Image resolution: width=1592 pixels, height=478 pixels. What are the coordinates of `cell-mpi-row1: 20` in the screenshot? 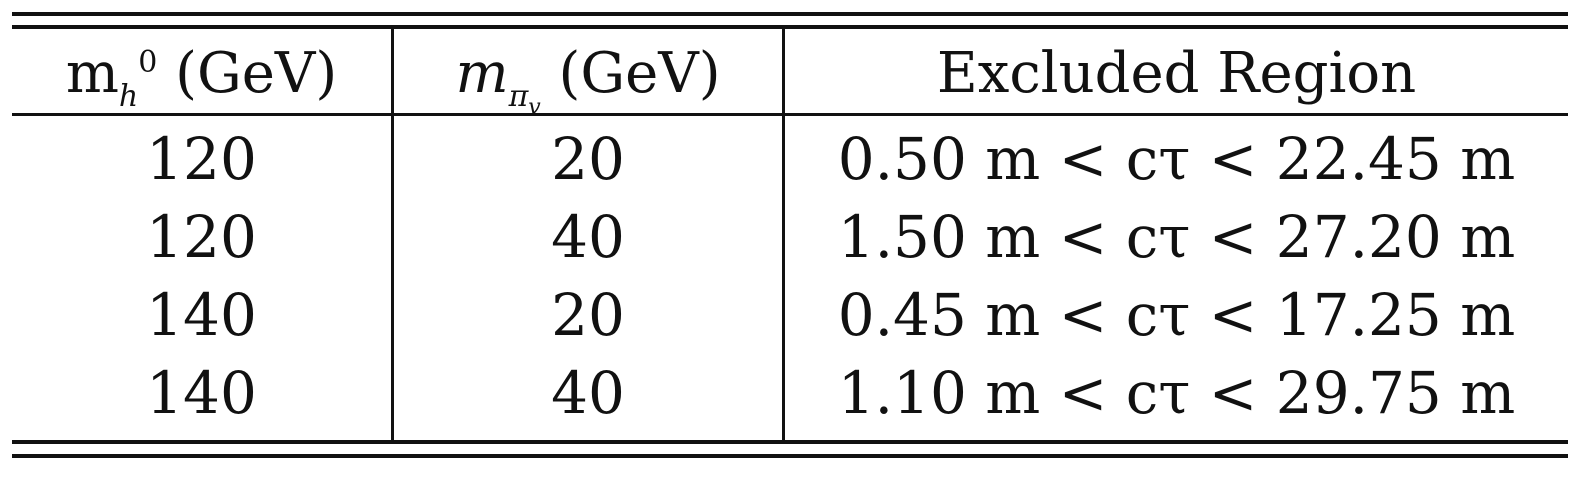 It's located at (588, 159).